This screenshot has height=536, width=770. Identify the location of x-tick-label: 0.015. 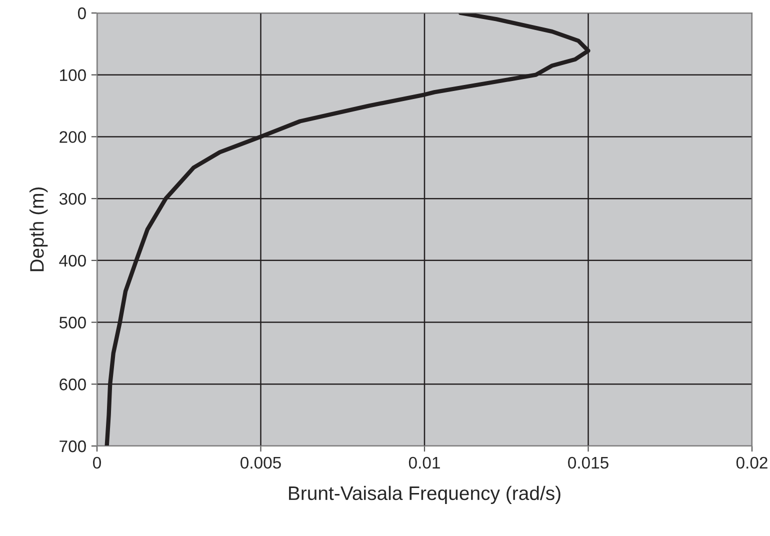
(588, 462).